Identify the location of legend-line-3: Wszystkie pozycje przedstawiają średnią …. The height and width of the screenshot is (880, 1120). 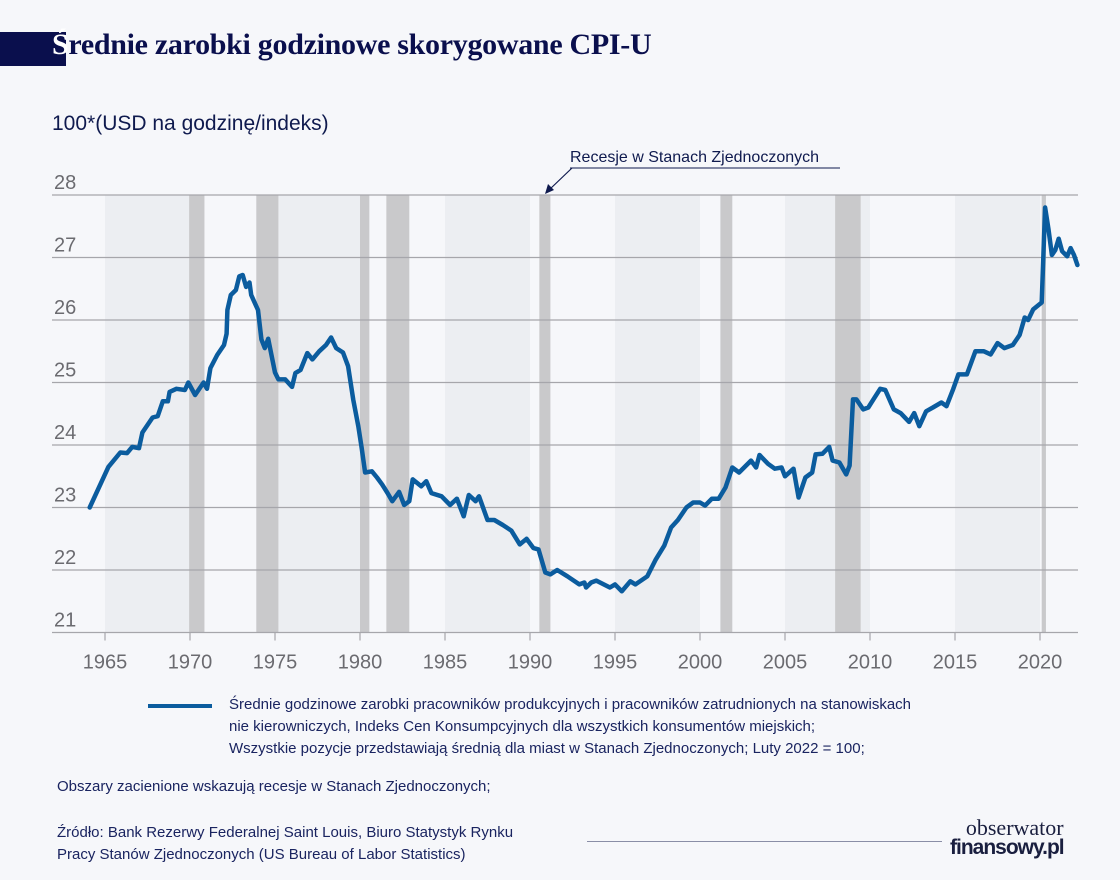
(547, 748).